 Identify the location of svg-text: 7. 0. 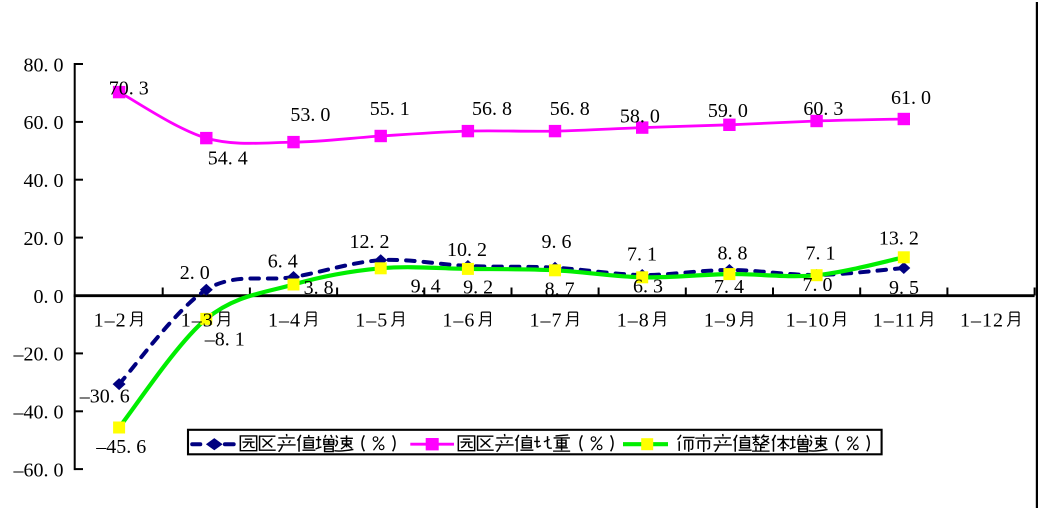
(818, 285).